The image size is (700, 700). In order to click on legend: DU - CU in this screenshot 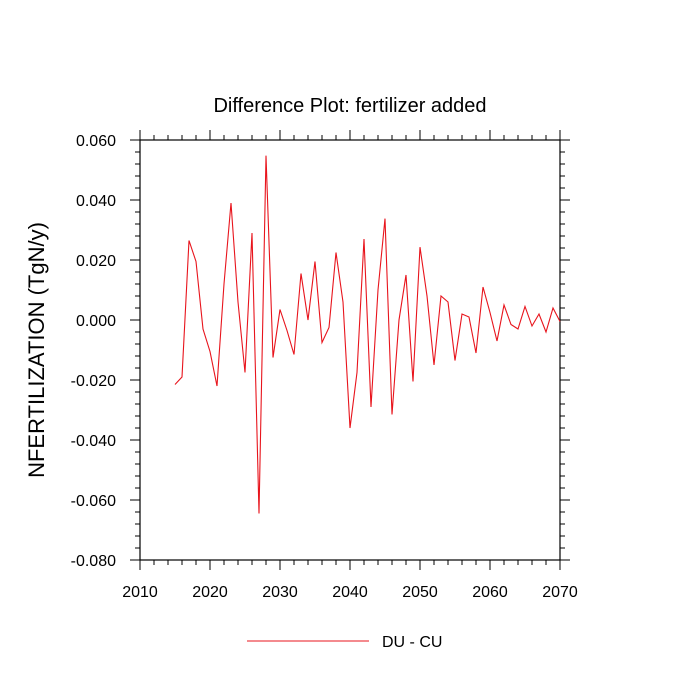, I will do `click(344, 642)`.